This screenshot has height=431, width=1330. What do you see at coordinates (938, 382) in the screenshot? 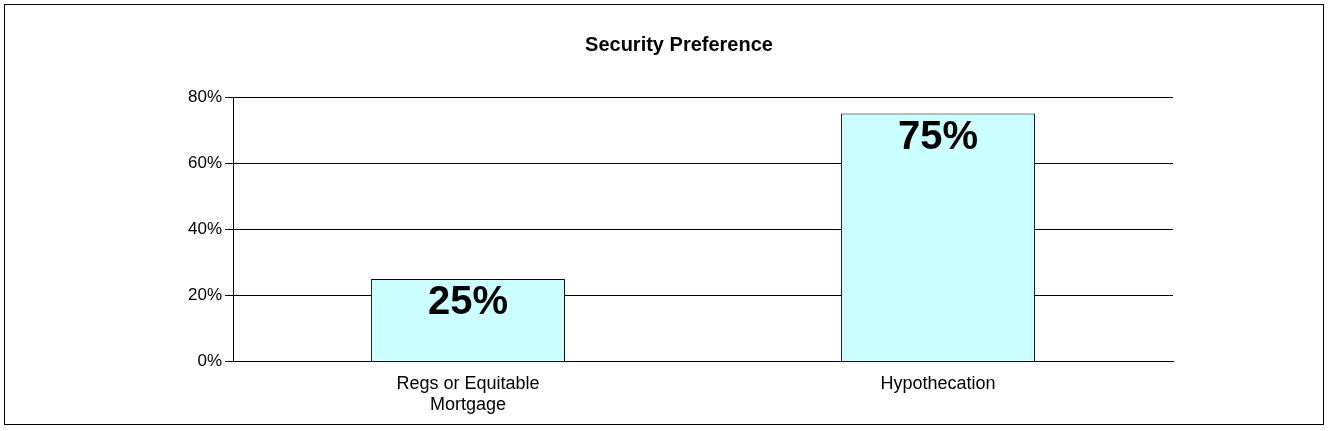
I see `x-tick-label: Hypothecation` at bounding box center [938, 382].